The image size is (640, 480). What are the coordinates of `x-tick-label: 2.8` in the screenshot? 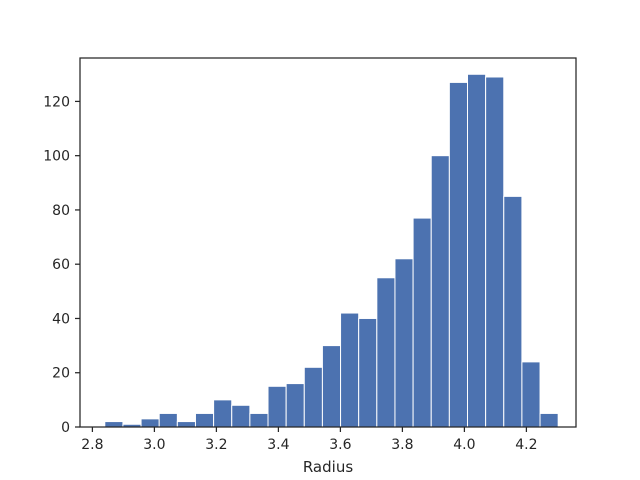 It's located at (92, 445).